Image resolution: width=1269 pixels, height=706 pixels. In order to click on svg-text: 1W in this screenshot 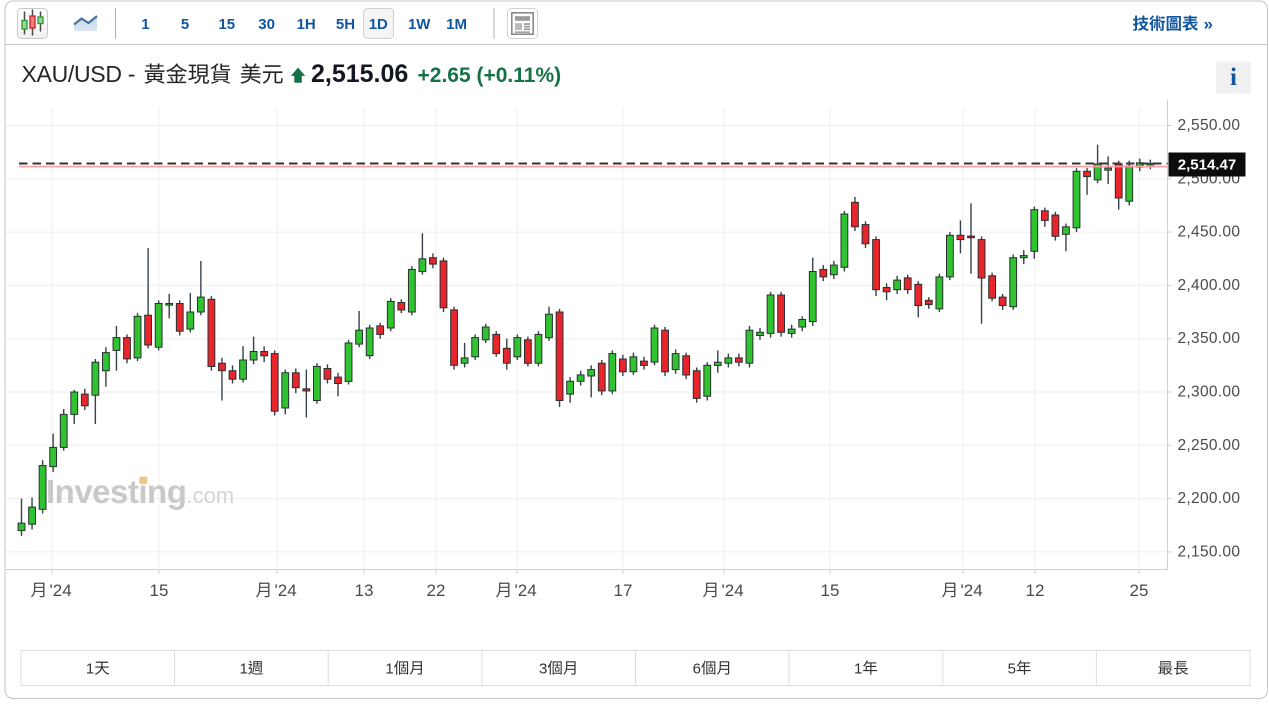, I will do `click(419, 24)`.